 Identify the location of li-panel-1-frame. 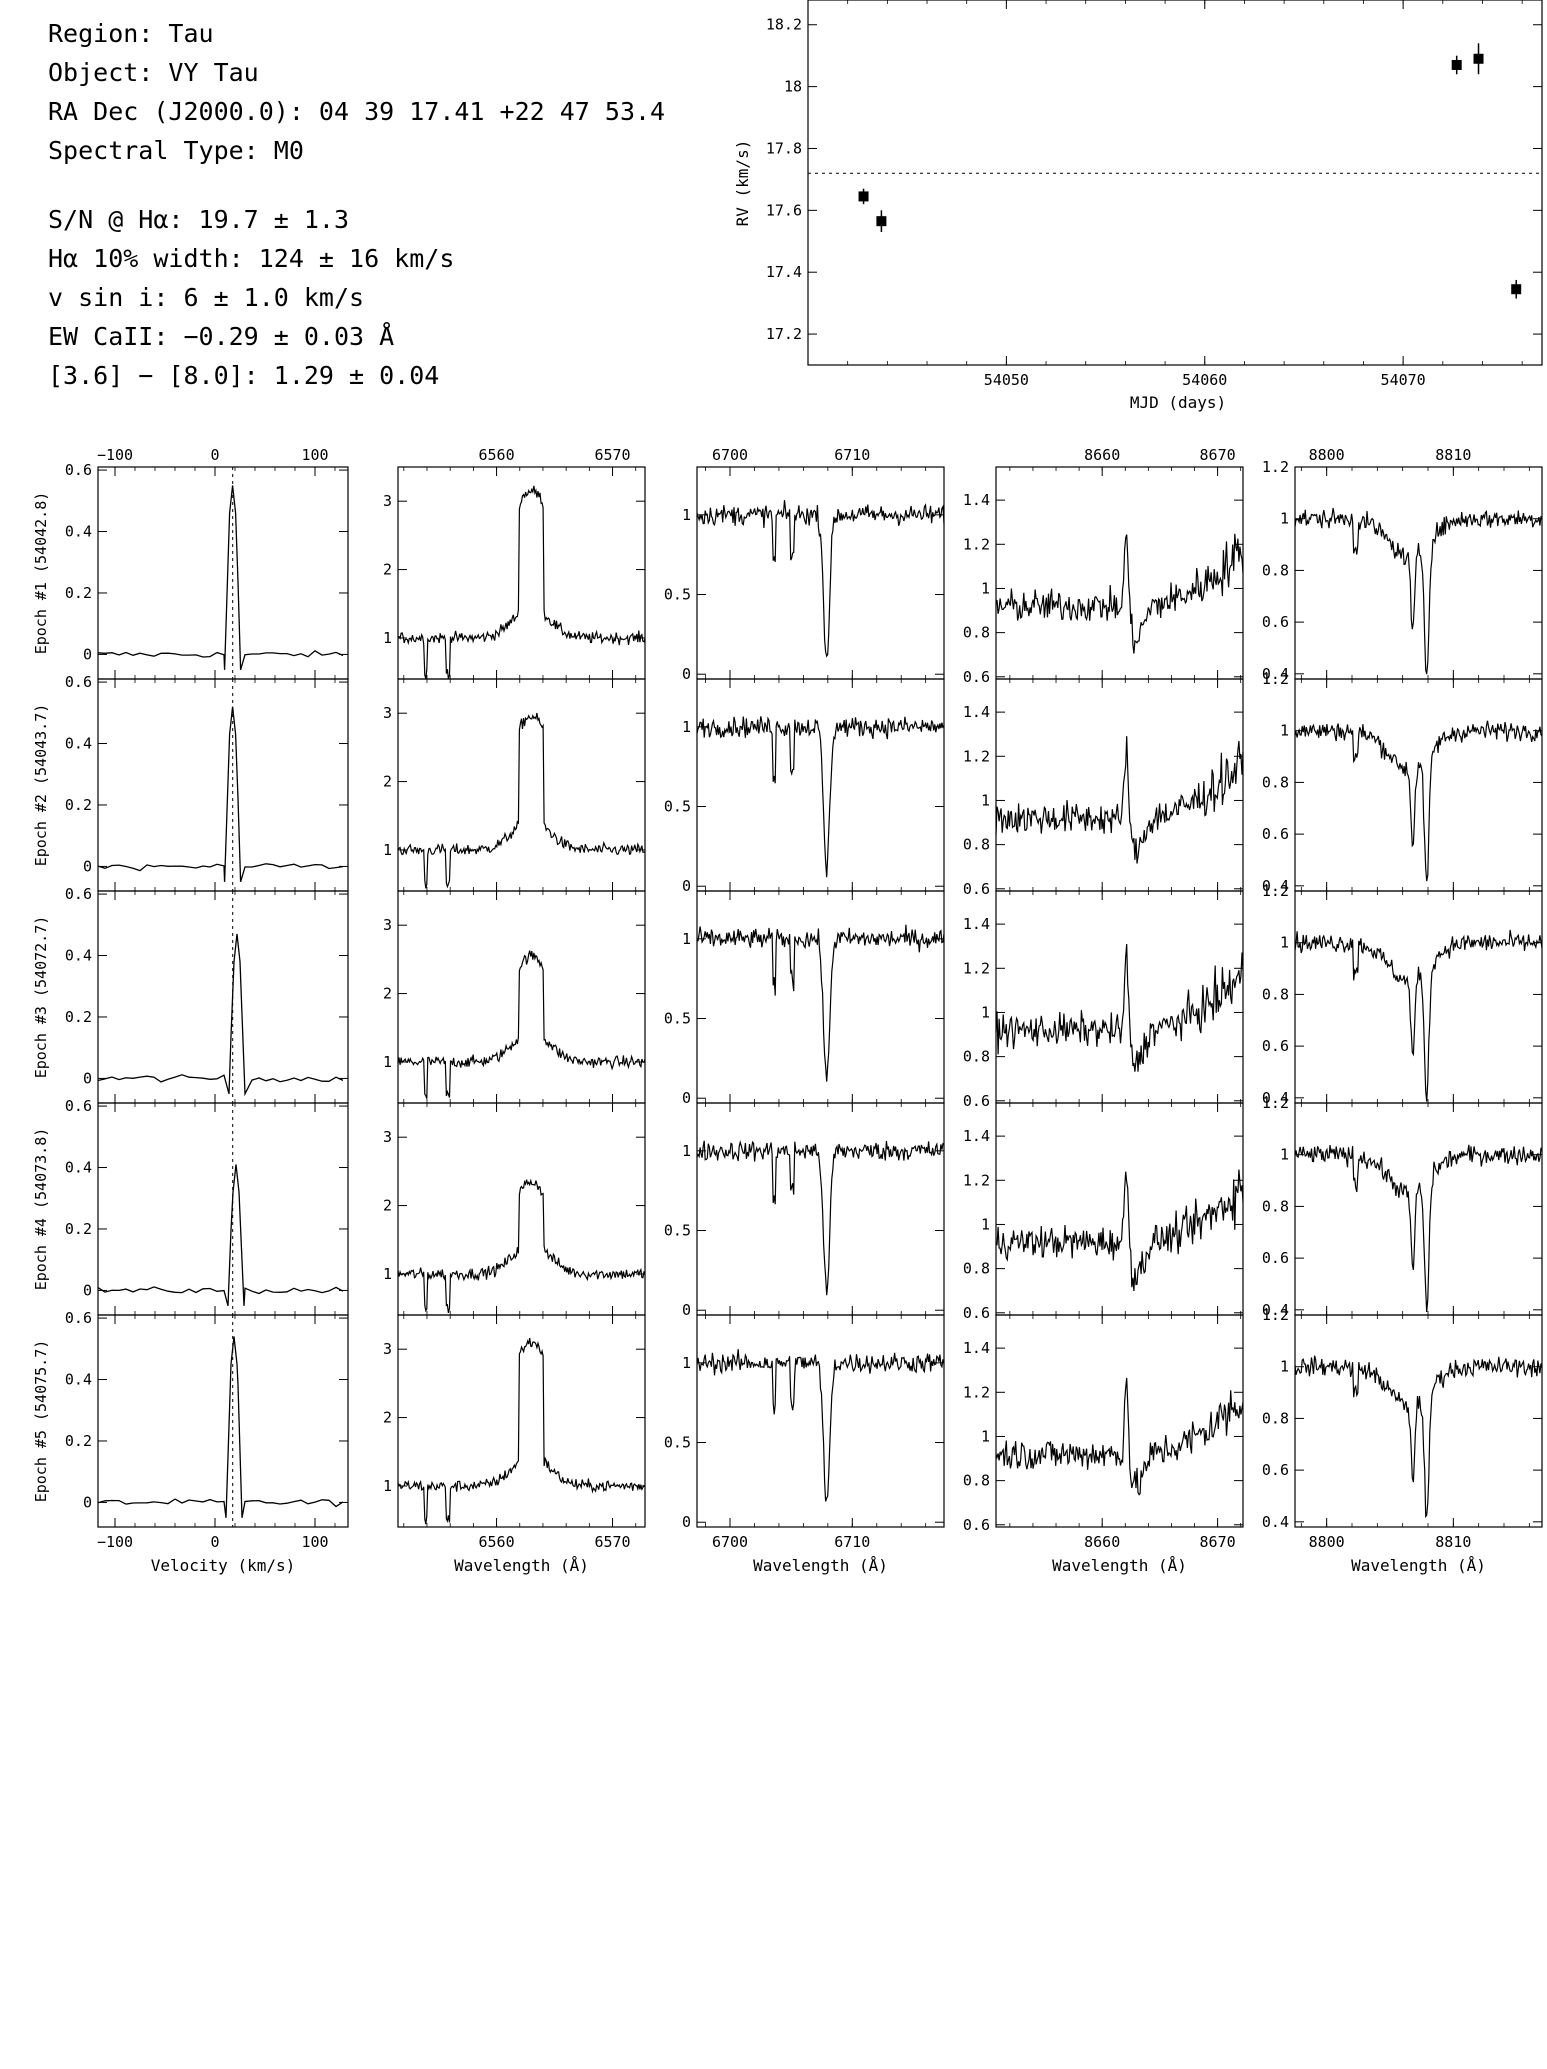
(820, 573).